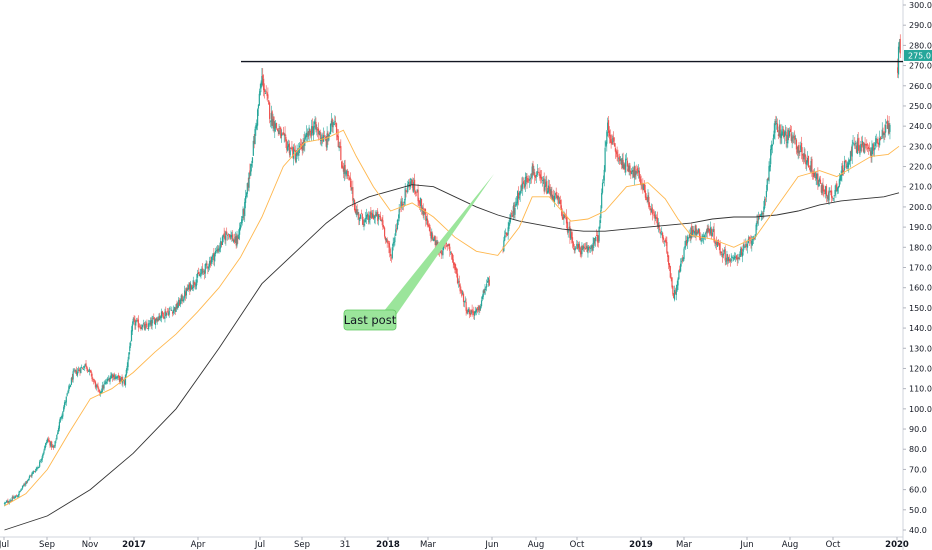 This screenshot has width=932, height=550. I want to click on y-tick-label: 60.0, so click(918, 490).